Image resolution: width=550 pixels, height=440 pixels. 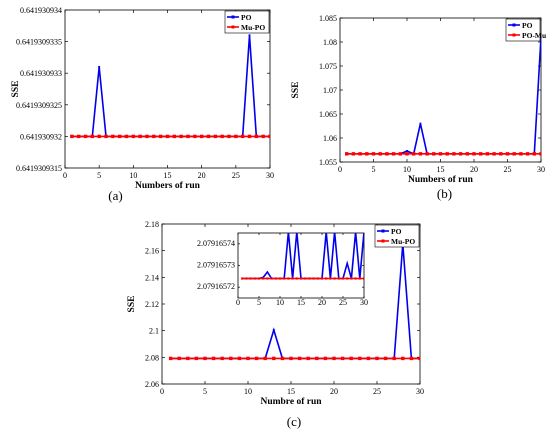 I want to click on x-tick-label-c-4: 20, so click(x=334, y=391).